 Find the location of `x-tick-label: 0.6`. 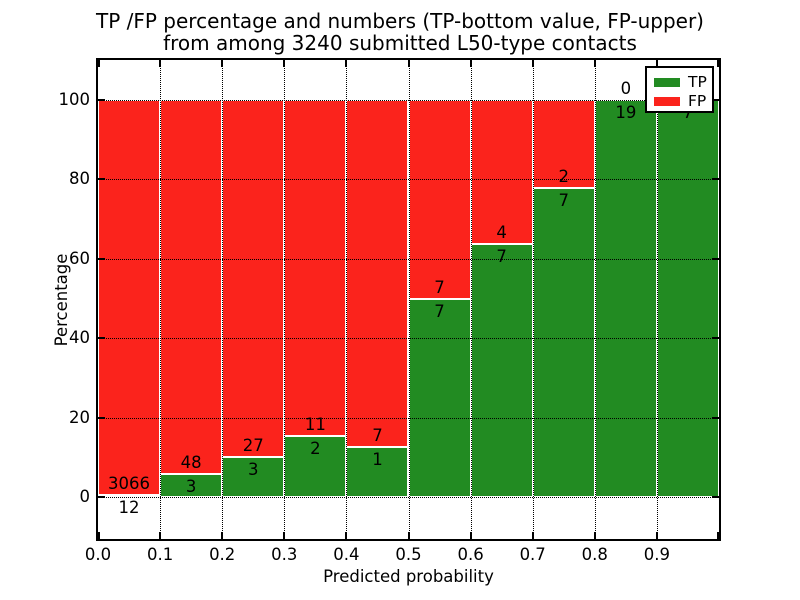

x-tick-label: 0.6 is located at coordinates (470, 554).